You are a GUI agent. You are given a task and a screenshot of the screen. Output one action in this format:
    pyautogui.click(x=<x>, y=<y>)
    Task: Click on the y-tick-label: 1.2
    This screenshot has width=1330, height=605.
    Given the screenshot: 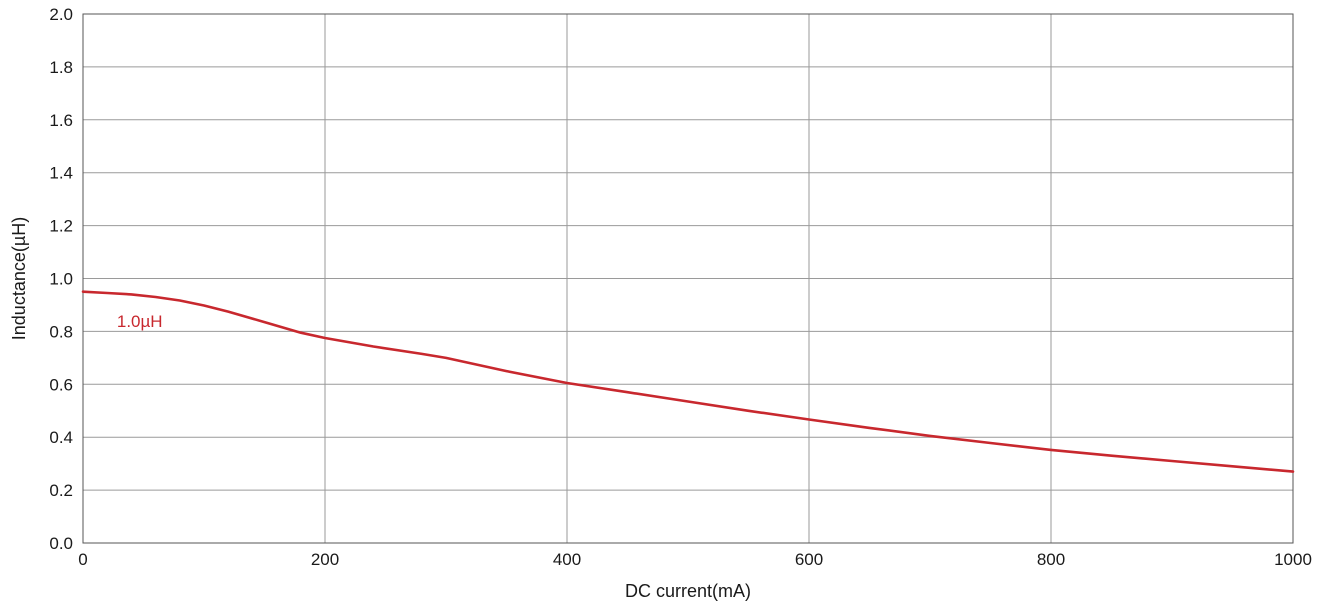 What is the action you would take?
    pyautogui.click(x=61, y=226)
    